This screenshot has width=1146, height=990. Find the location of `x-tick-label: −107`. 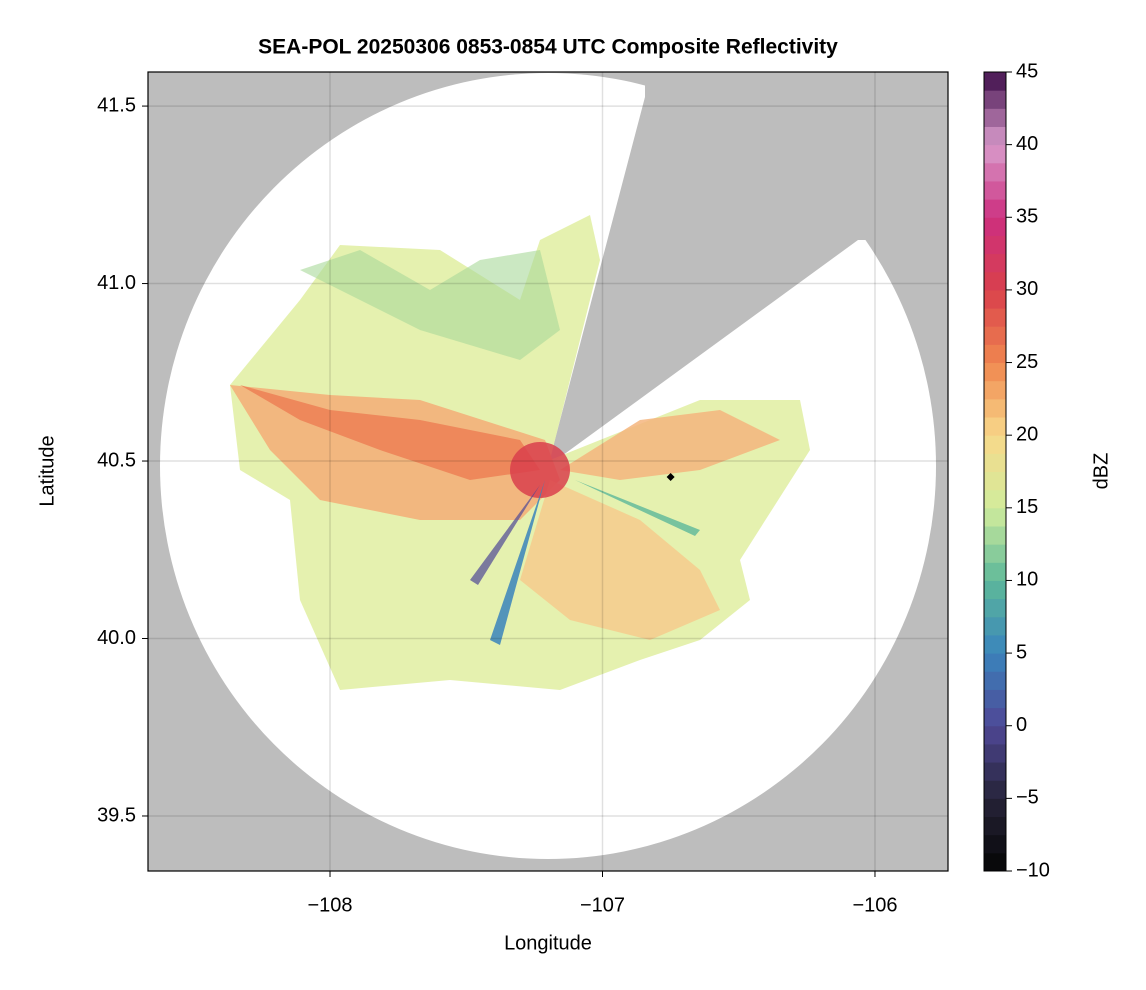

x-tick-label: −107 is located at coordinates (602, 905).